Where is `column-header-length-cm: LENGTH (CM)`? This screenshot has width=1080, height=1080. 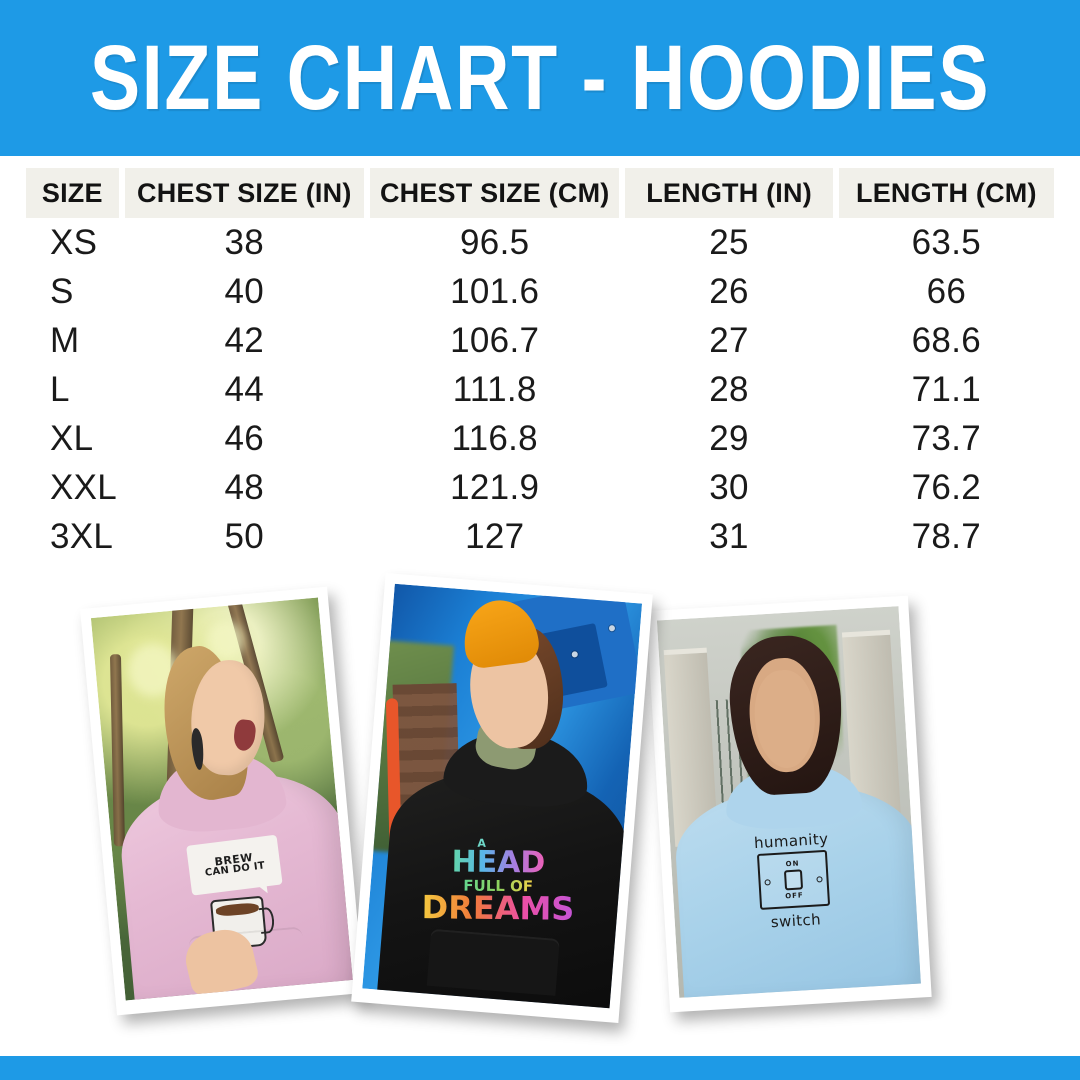 column-header-length-cm: LENGTH (CM) is located at coordinates (946, 193).